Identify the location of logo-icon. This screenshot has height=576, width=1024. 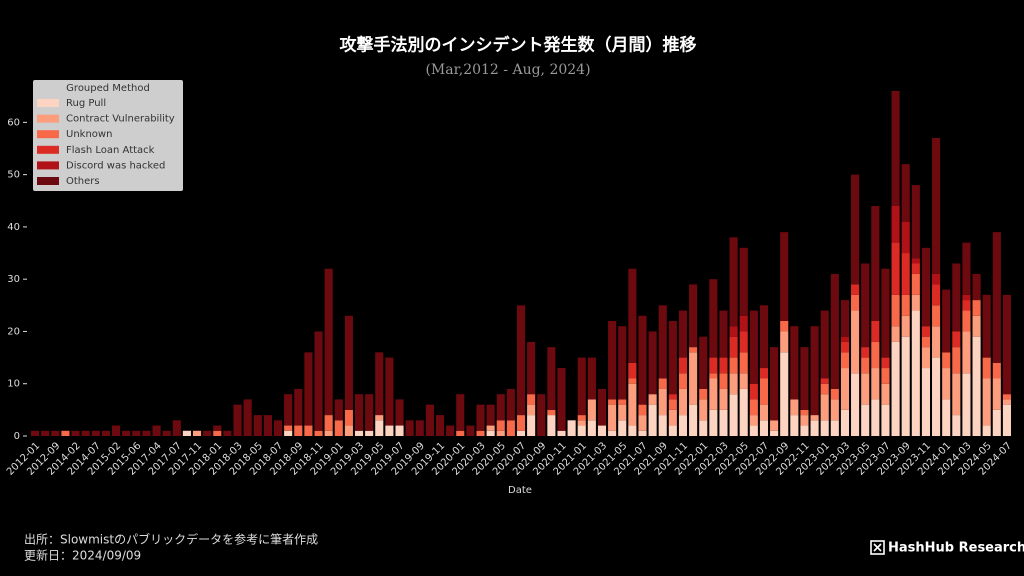
(877, 547).